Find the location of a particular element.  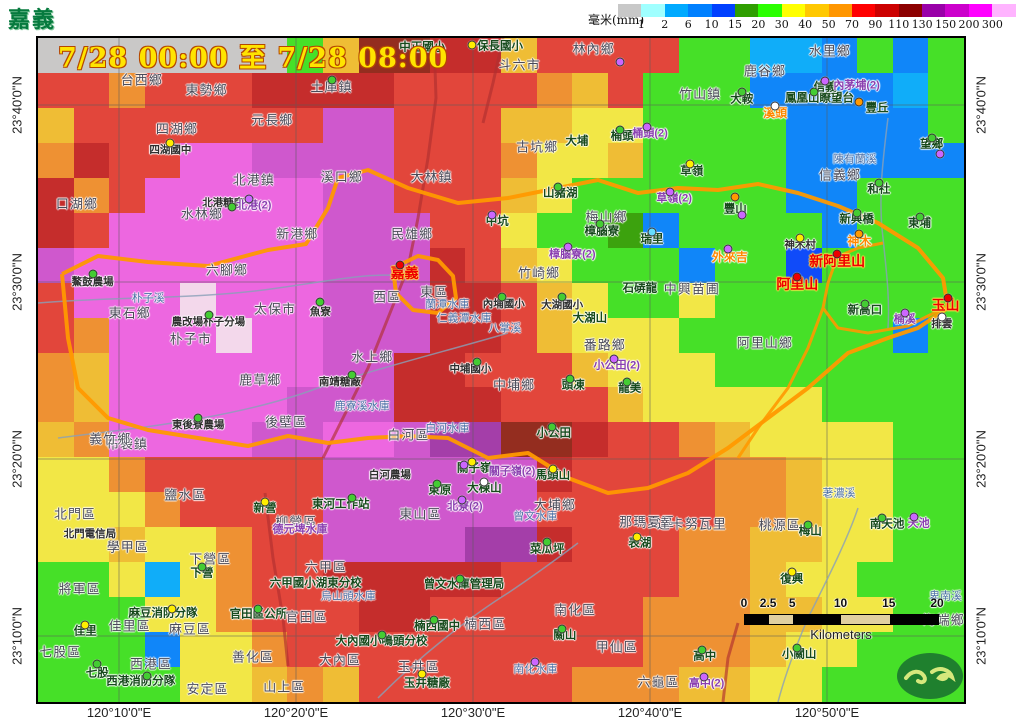

scale-bar-tick-label: 15 is located at coordinates (889, 603).